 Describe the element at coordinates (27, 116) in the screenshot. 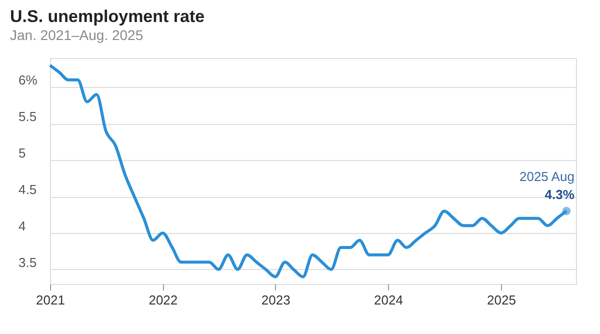

I see `y-tick-label: 5.5` at that location.